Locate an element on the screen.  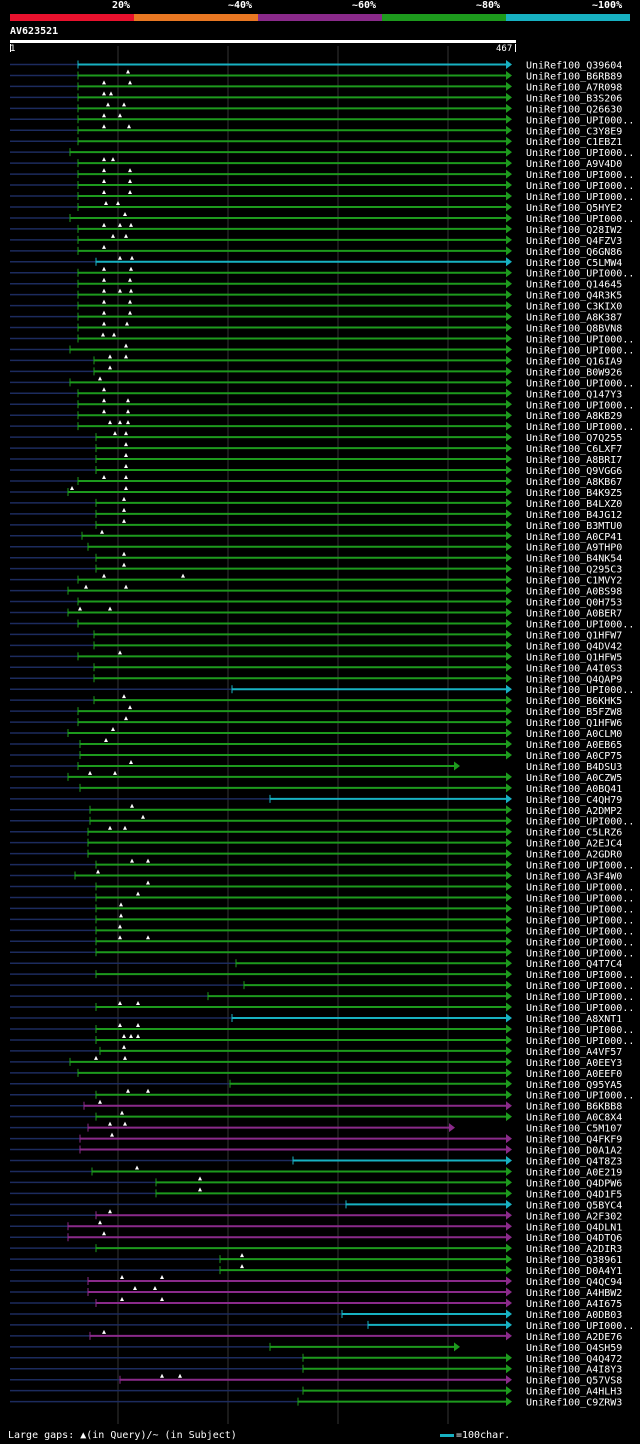
hit-label: UniRef100_B4NK54 is located at coordinates (574, 559).